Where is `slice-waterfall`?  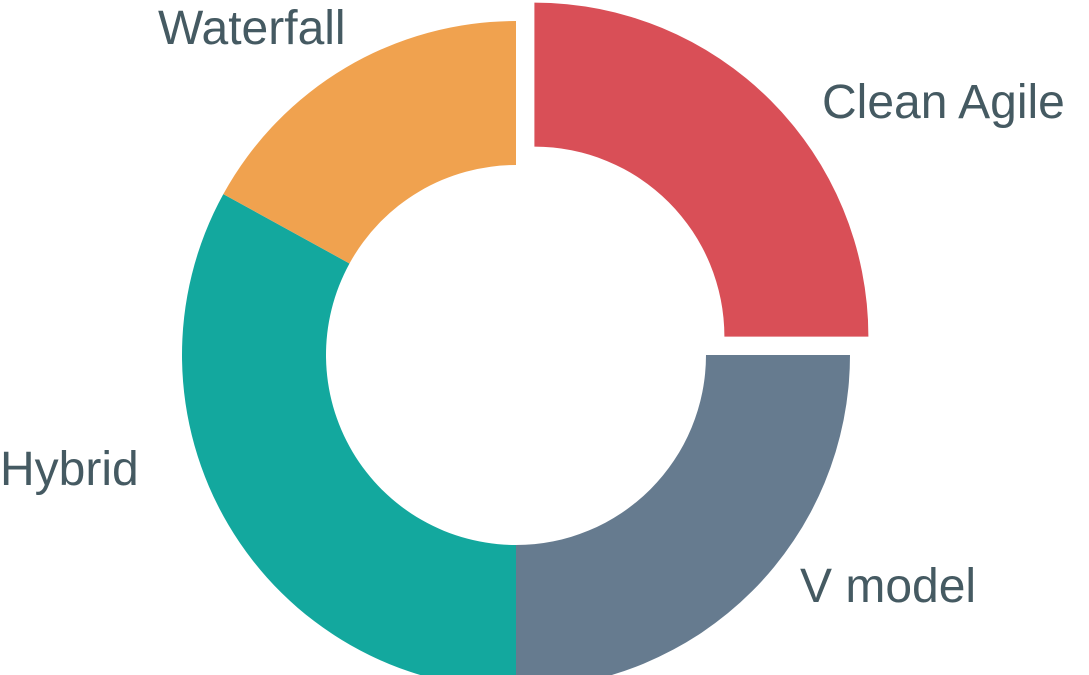
slice-waterfall is located at coordinates (369, 142).